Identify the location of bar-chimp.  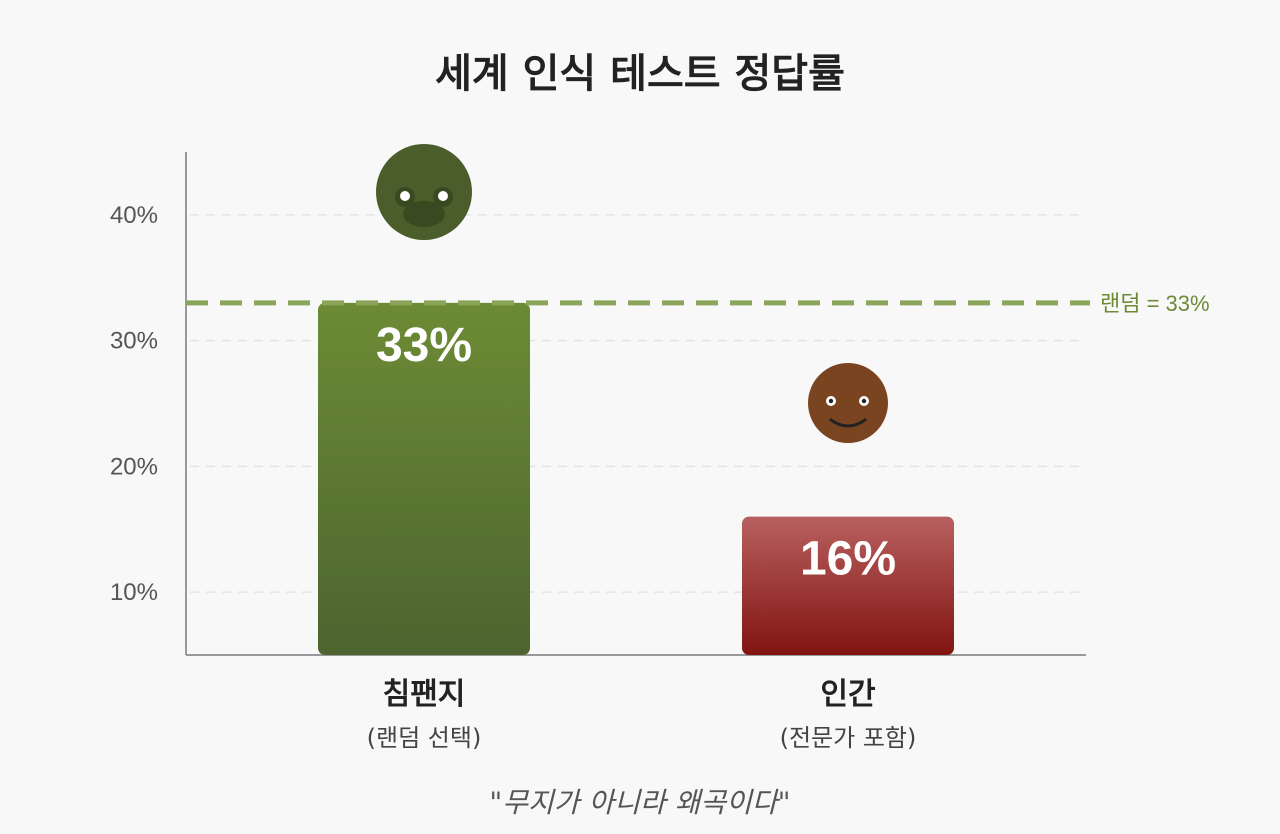
(424, 478).